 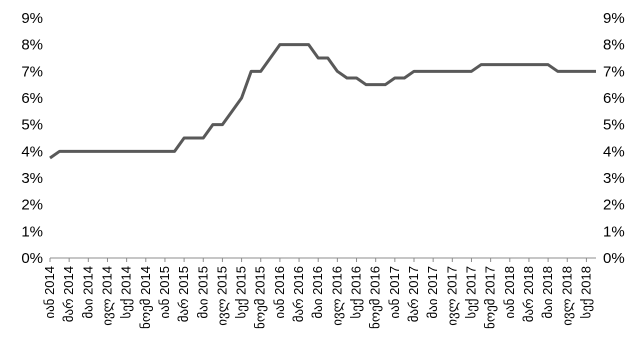 I want to click on y-tick-label-right: 0%, so click(x=614, y=258).